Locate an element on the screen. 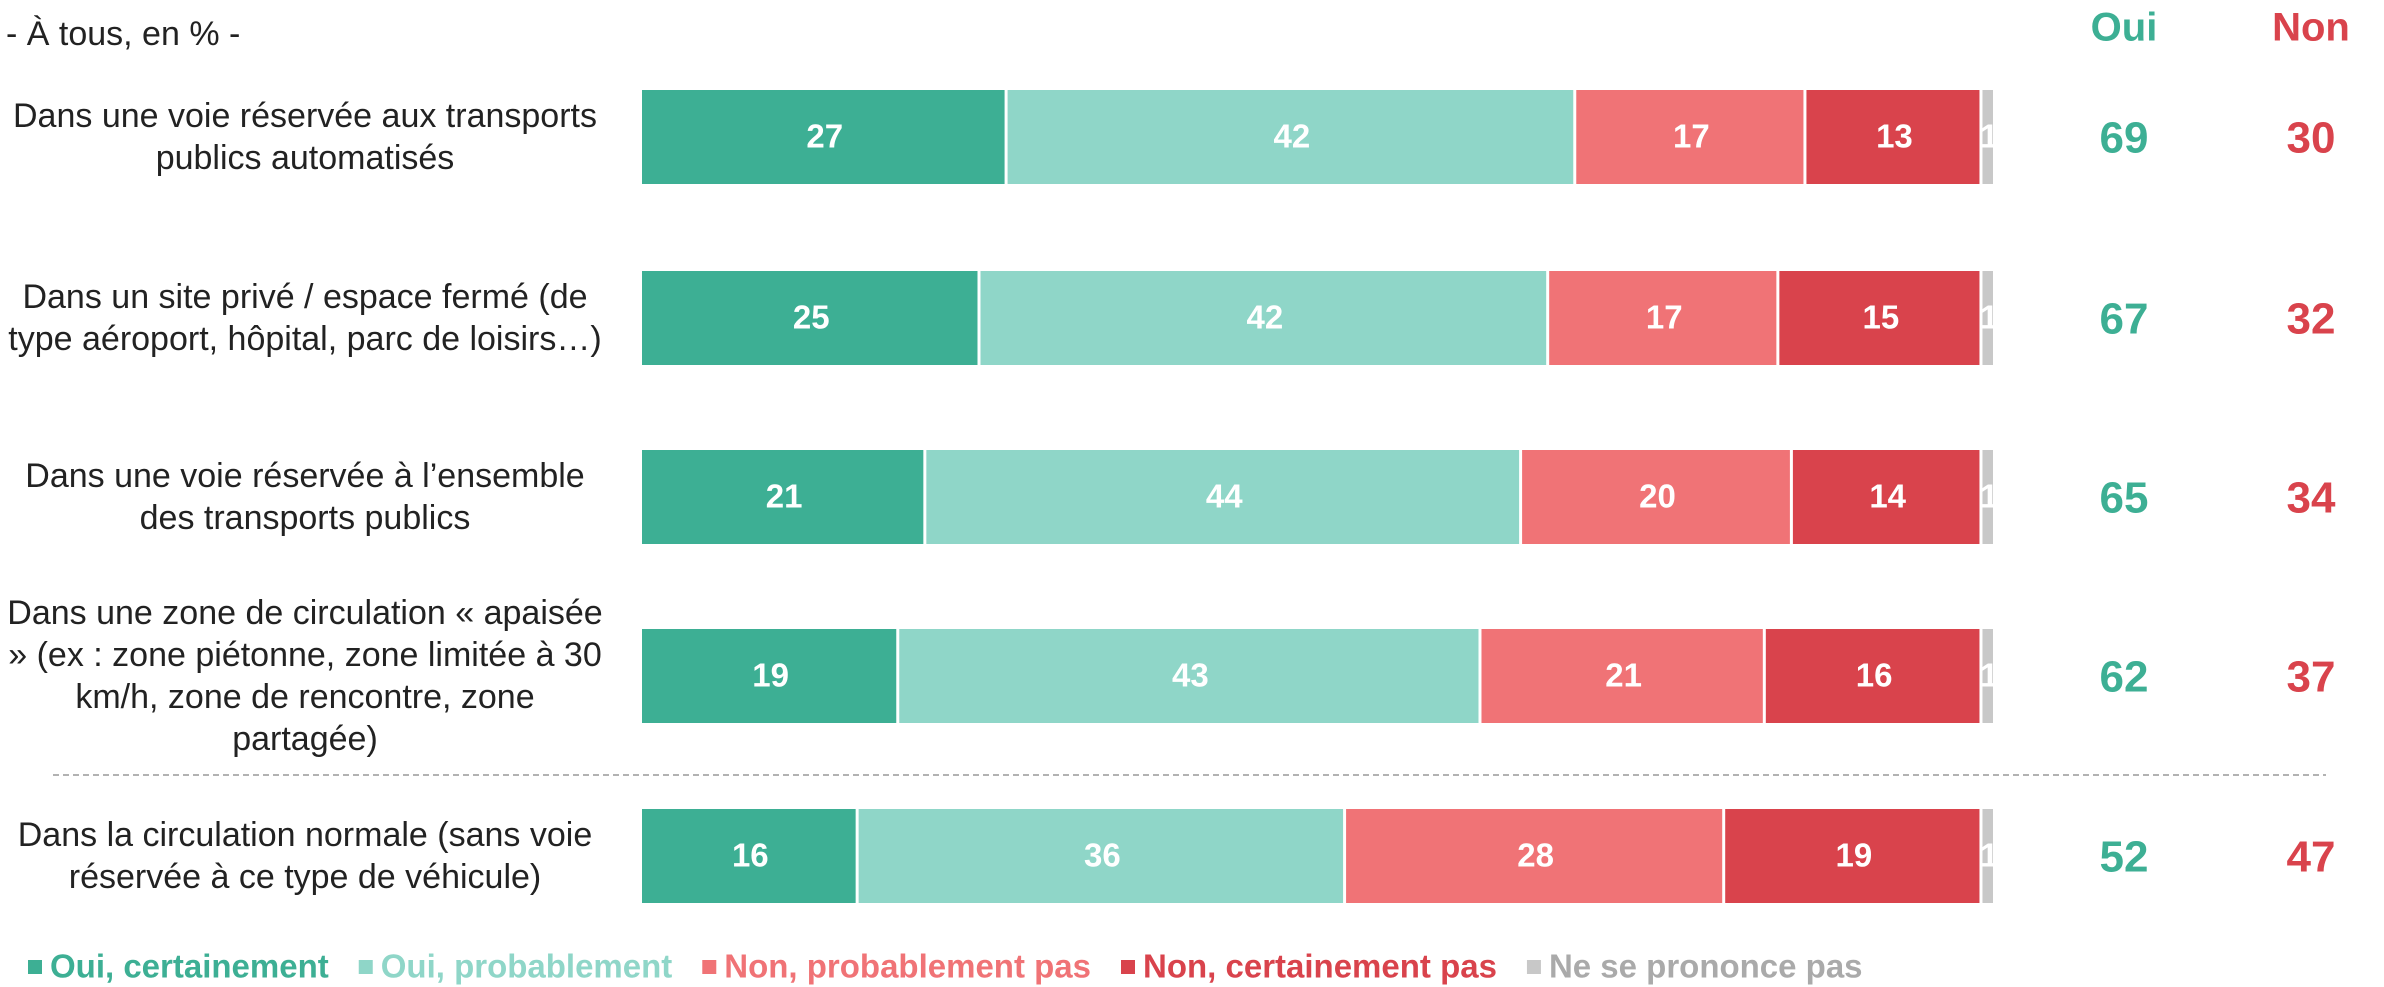  data-label: 20 is located at coordinates (1657, 496).